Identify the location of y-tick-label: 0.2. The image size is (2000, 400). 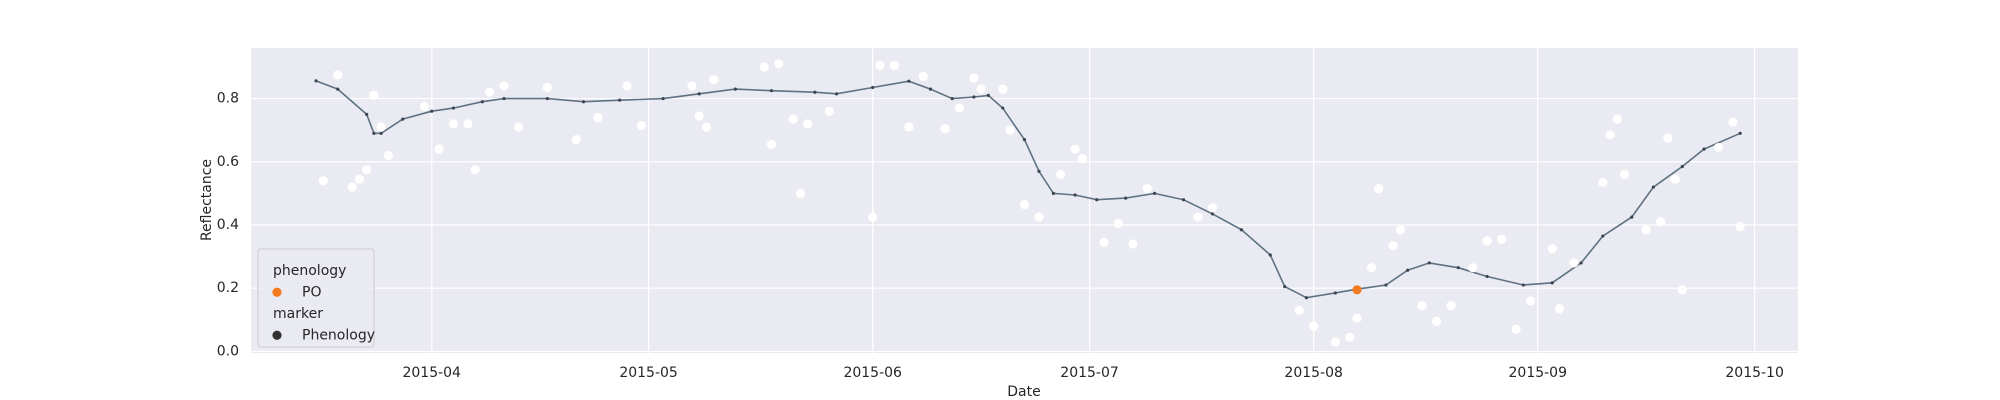
(228, 288).